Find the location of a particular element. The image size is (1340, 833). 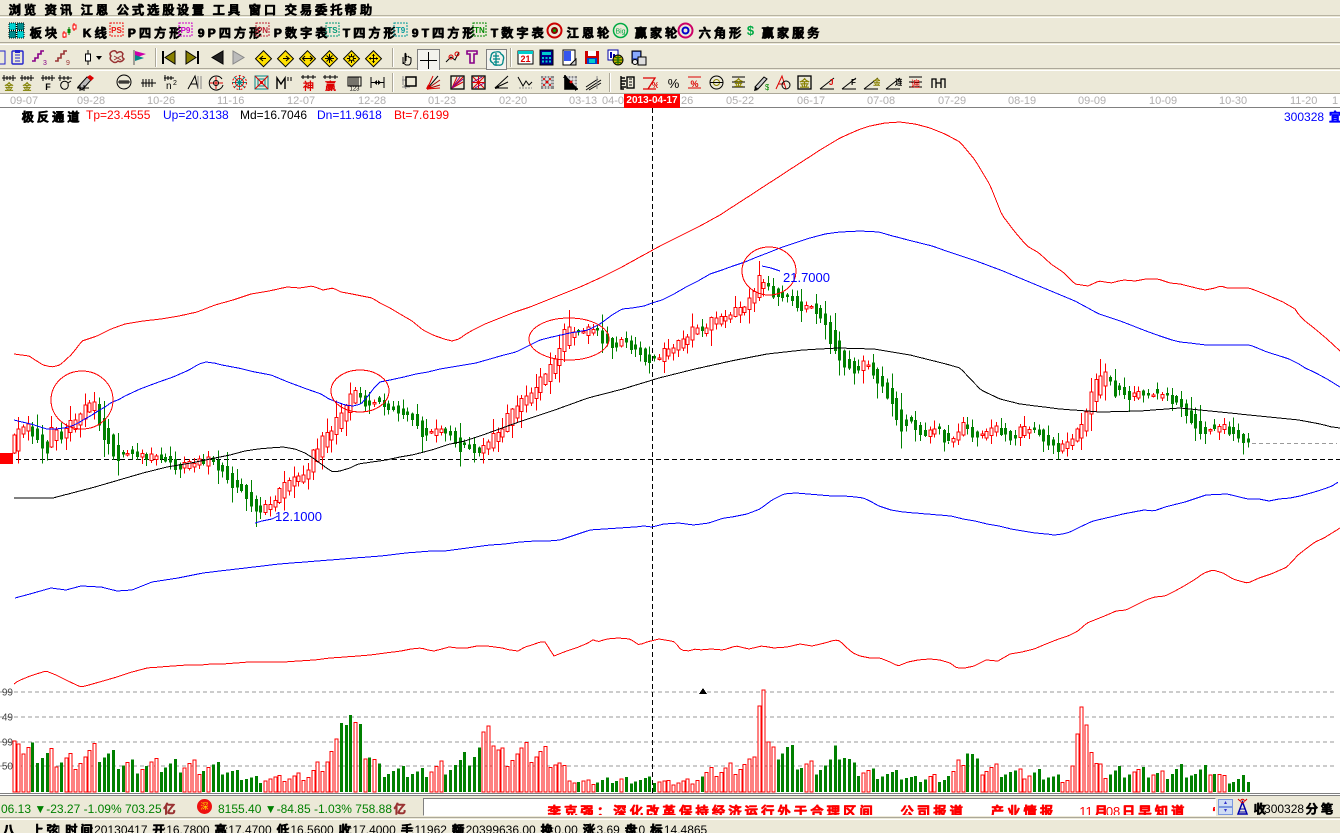

svg-text: 12.1000 is located at coordinates (298, 516).